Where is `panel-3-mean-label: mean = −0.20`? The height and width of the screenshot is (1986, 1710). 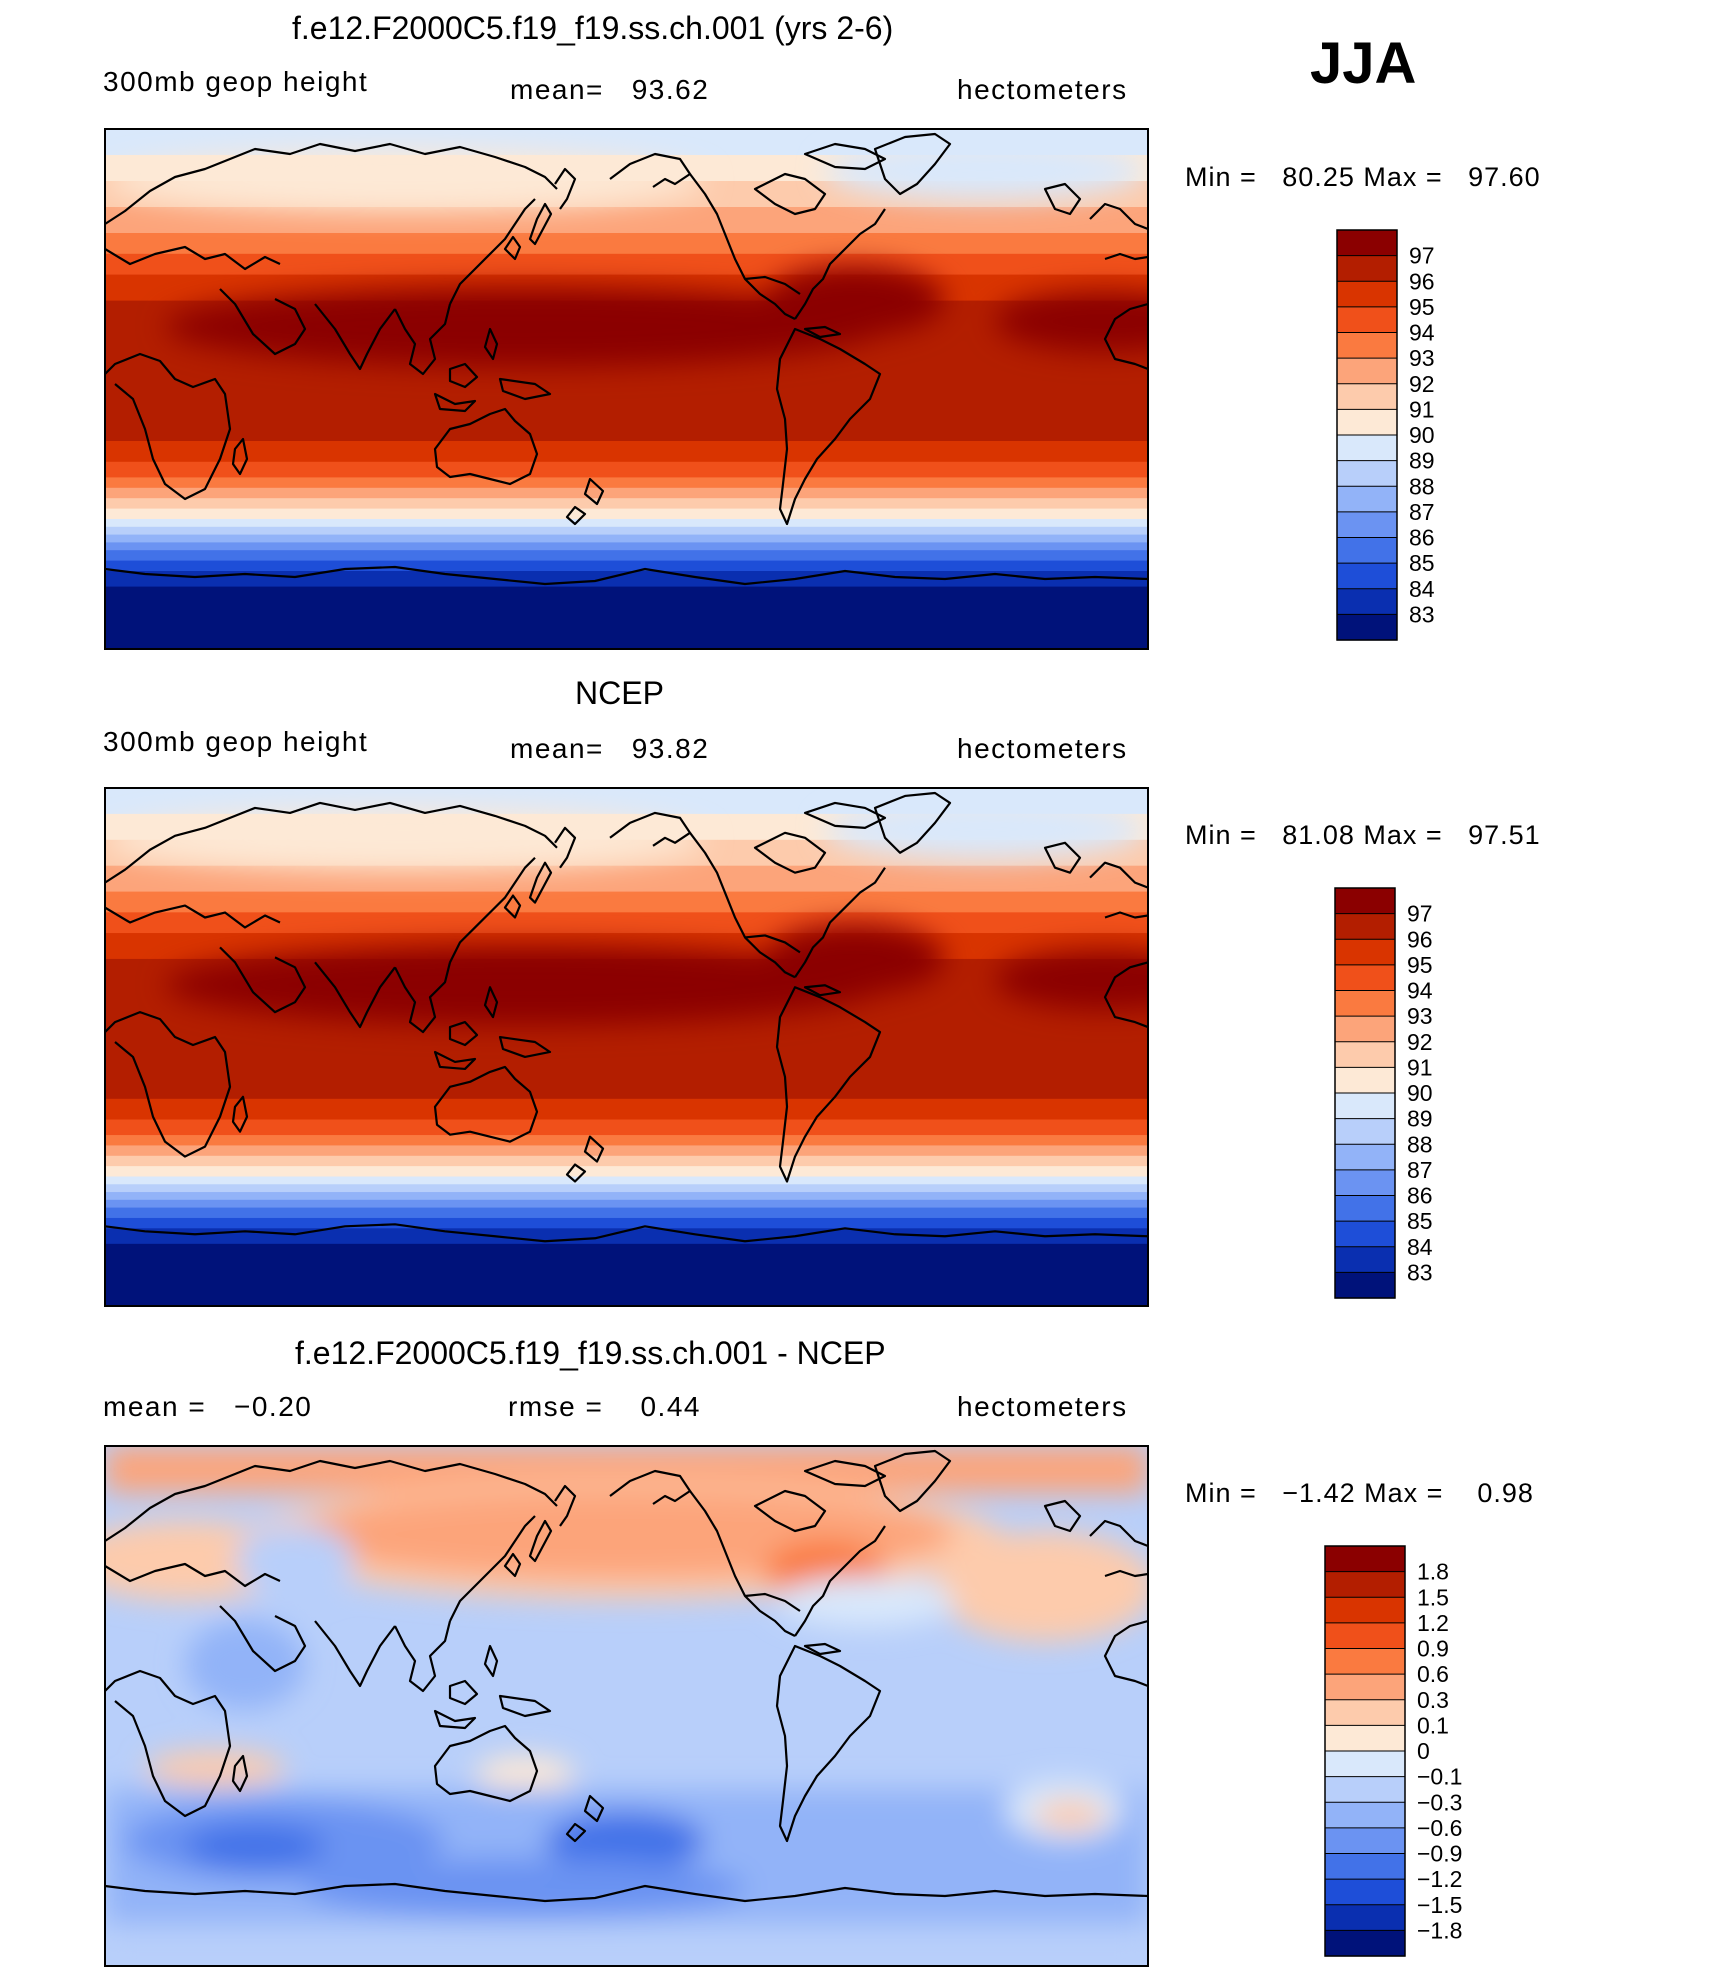
panel-3-mean-label: mean = −0.20 is located at coordinates (208, 1406).